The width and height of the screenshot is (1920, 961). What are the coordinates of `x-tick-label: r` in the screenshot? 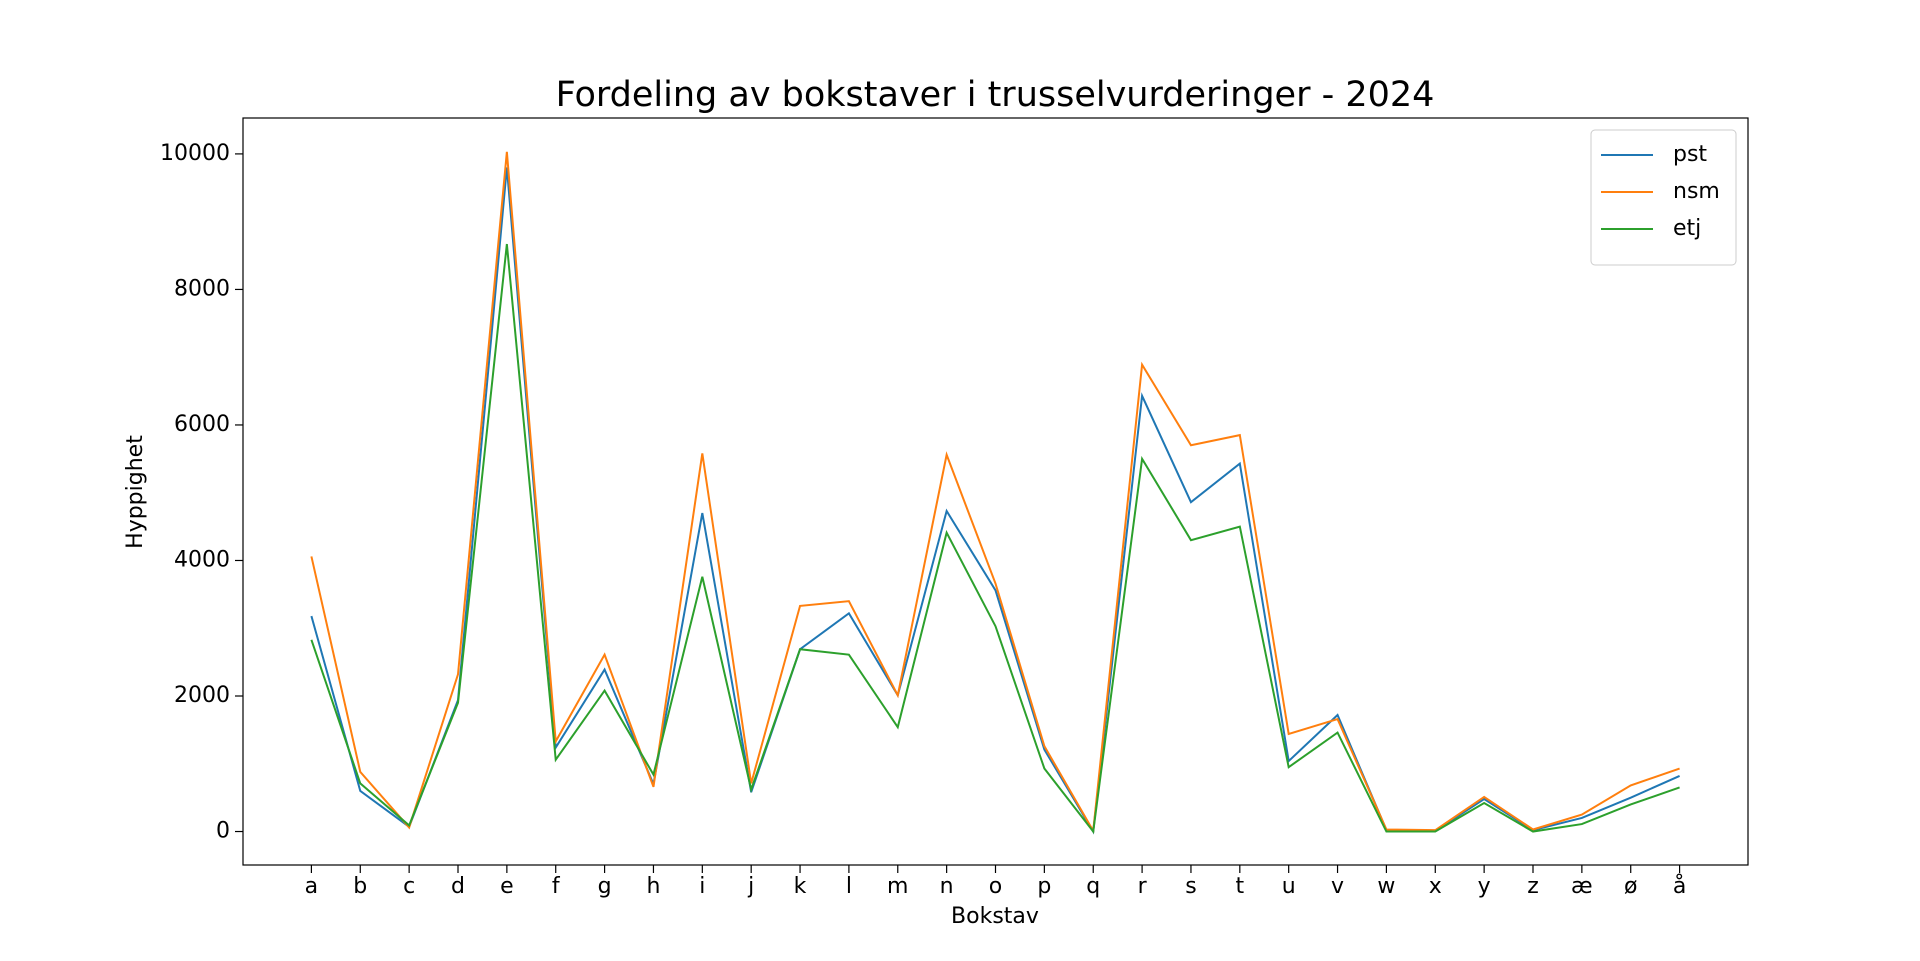 It's located at (1143, 886).